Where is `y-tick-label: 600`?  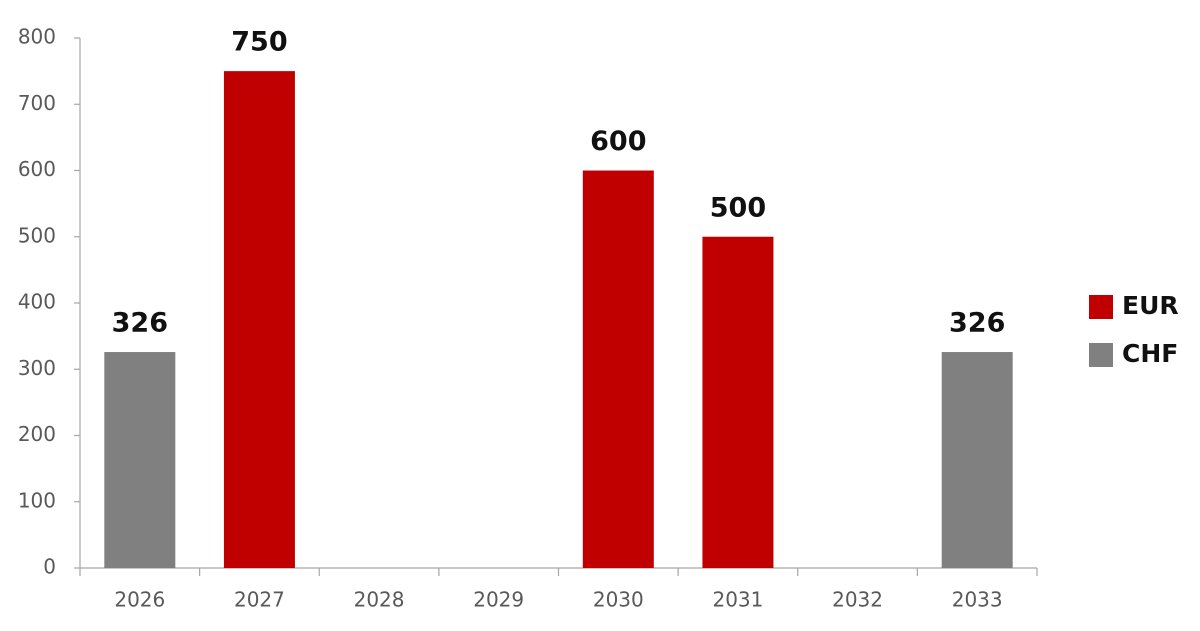
y-tick-label: 600 is located at coordinates (37, 169).